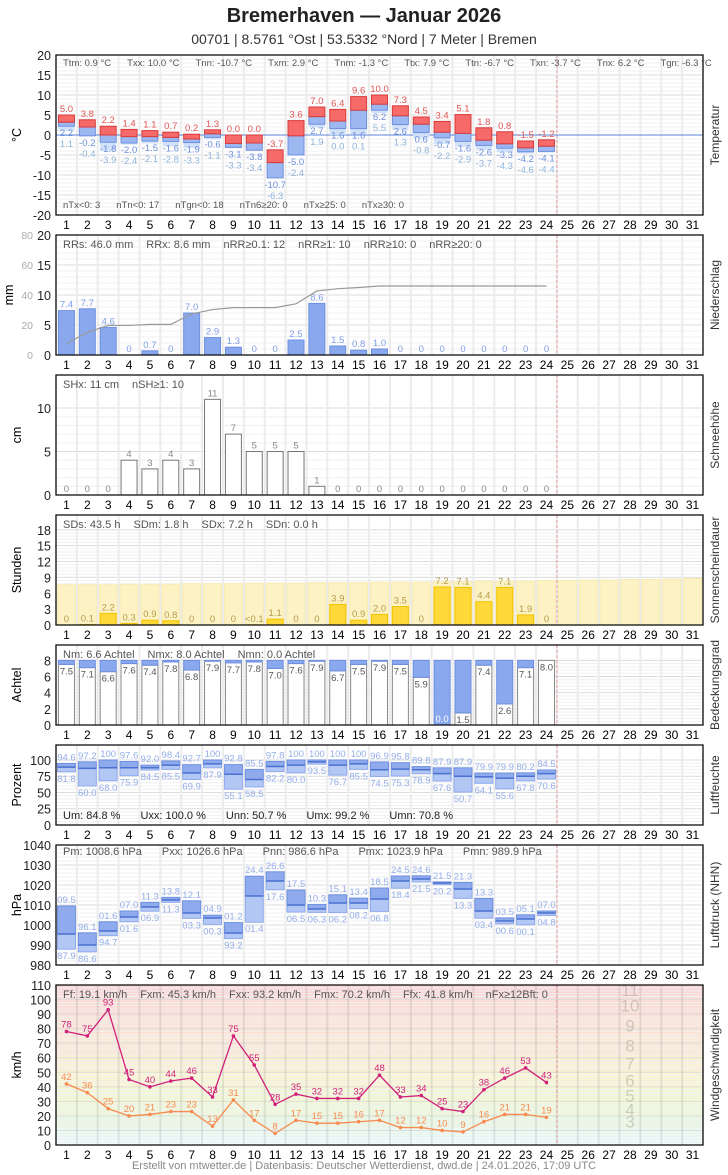 The width and height of the screenshot is (728, 1175). I want to click on min-label: 60.0, so click(87, 793).